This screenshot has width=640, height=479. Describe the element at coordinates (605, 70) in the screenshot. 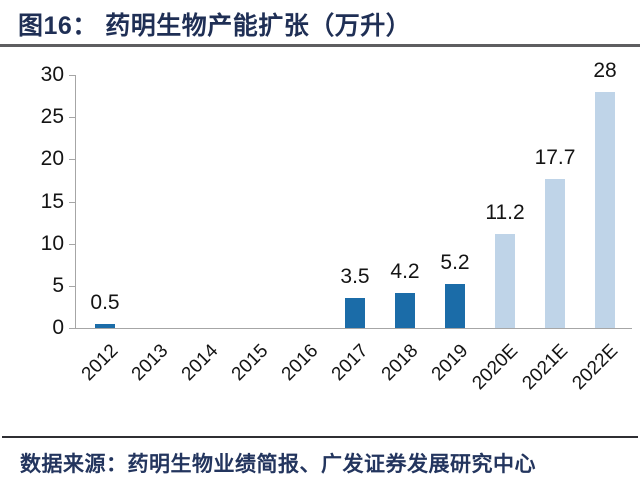

I see `value-label-2022E: 28` at that location.